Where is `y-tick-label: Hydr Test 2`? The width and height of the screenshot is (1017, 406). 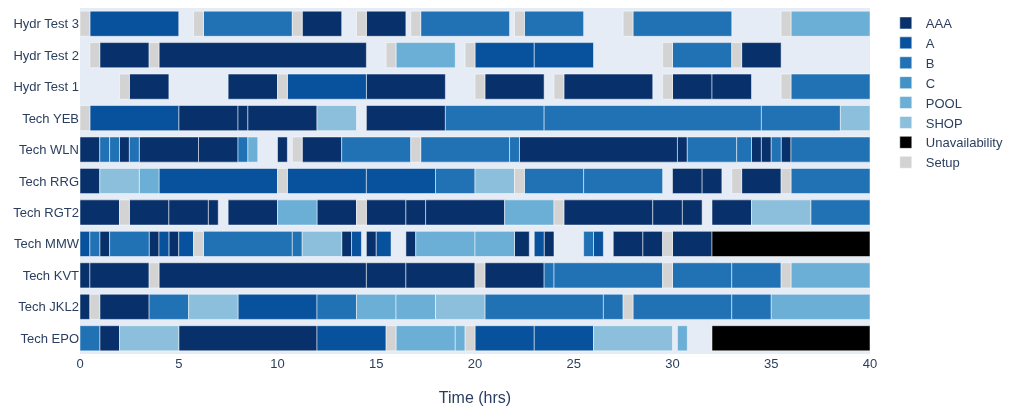
y-tick-label: Hydr Test 2 is located at coordinates (46, 55).